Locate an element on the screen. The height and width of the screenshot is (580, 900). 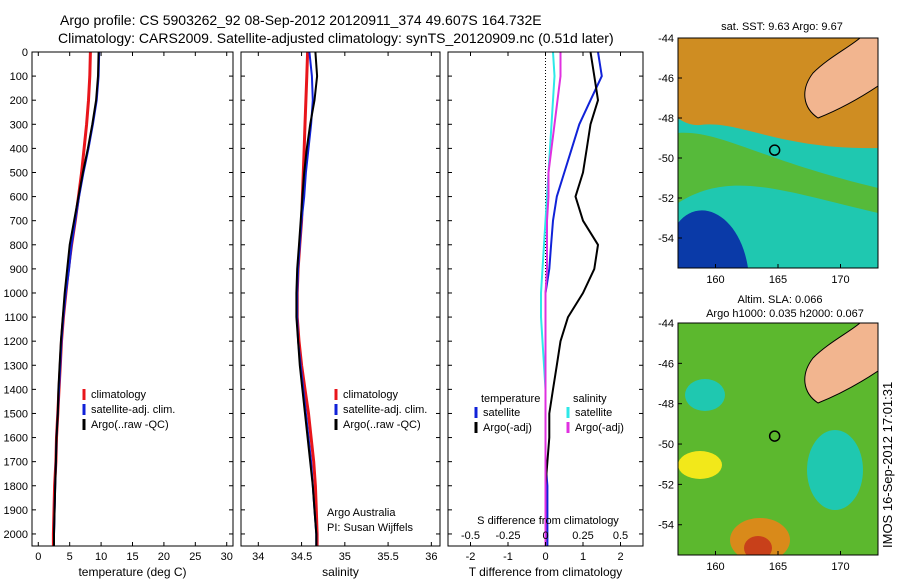
depth-tick-label: 700 is located at coordinates (19, 222).